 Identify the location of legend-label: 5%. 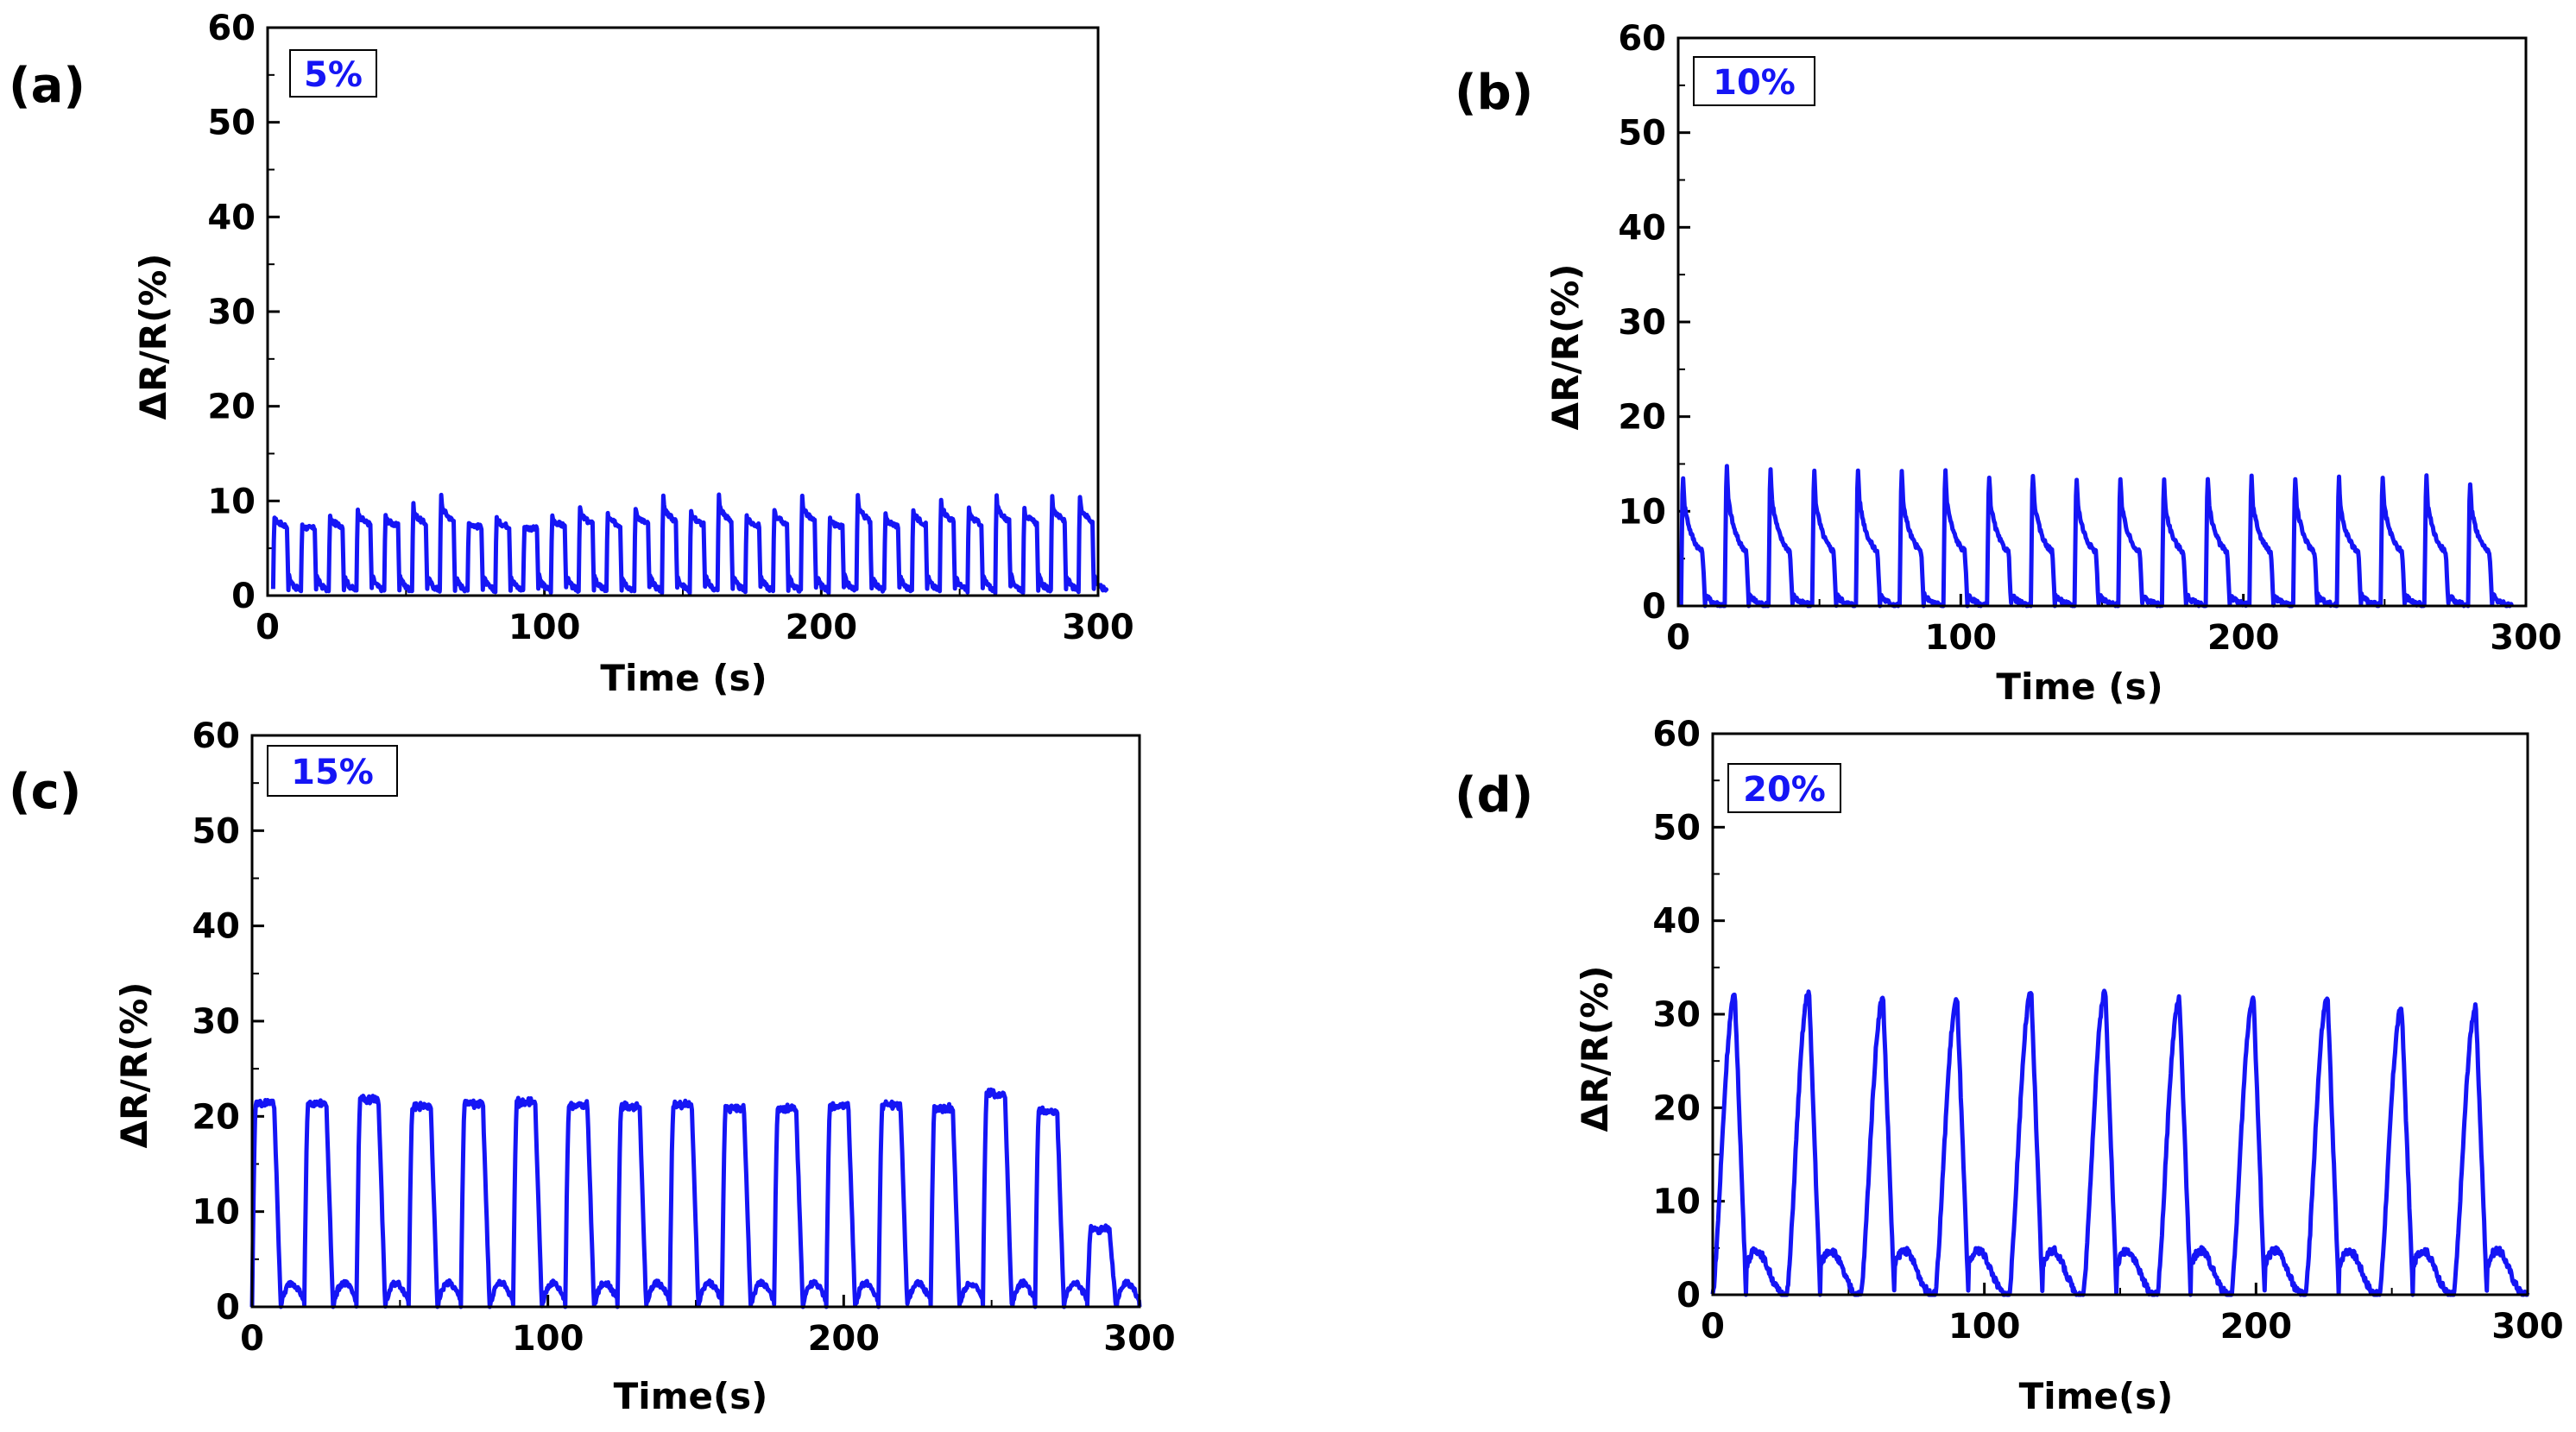
(333, 75).